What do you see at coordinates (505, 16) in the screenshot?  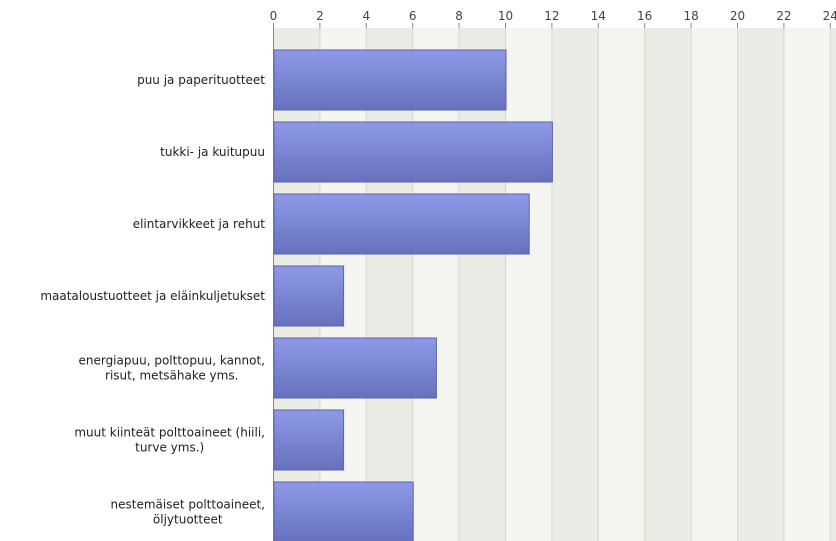 I see `x-tick-label: 10` at bounding box center [505, 16].